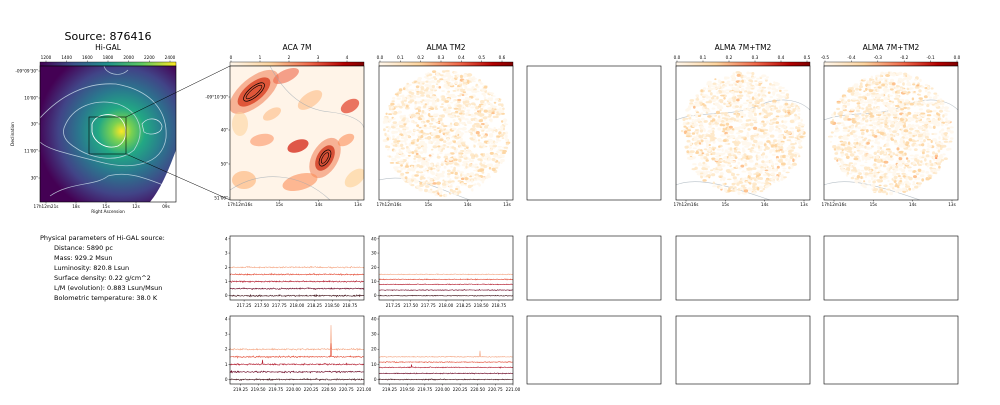  Describe the element at coordinates (332, 305) in the screenshot. I see `x-tick-label: 218.50` at that location.